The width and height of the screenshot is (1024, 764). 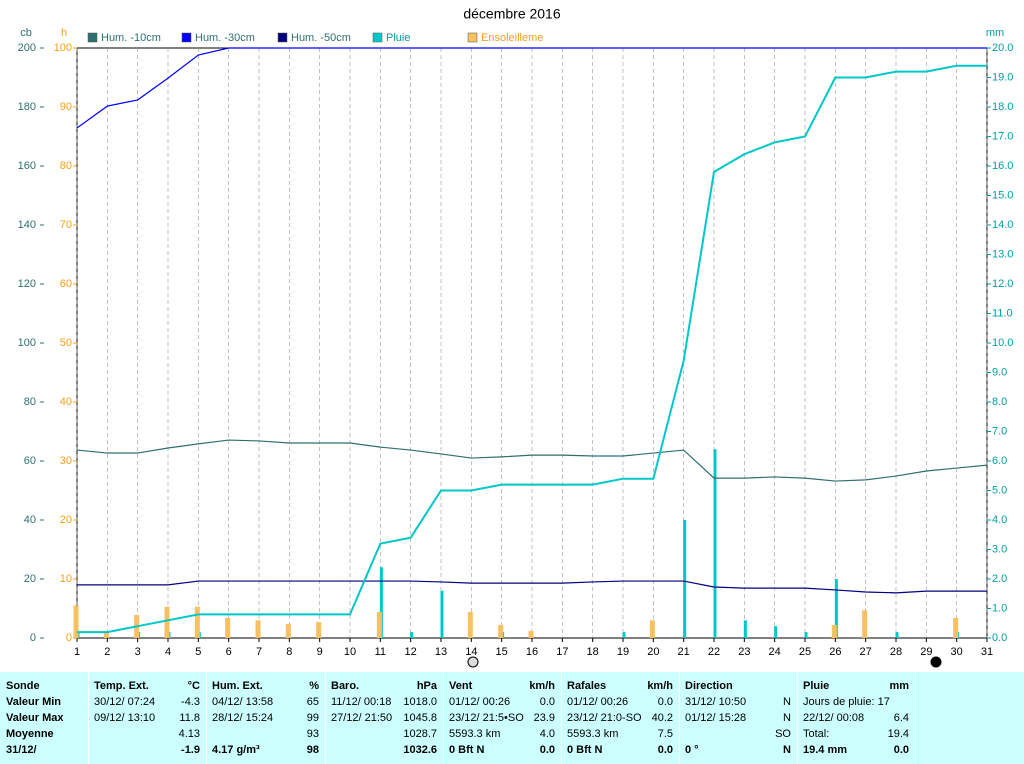 What do you see at coordinates (1002, 284) in the screenshot?
I see `y3-tick-label: 12.0` at bounding box center [1002, 284].